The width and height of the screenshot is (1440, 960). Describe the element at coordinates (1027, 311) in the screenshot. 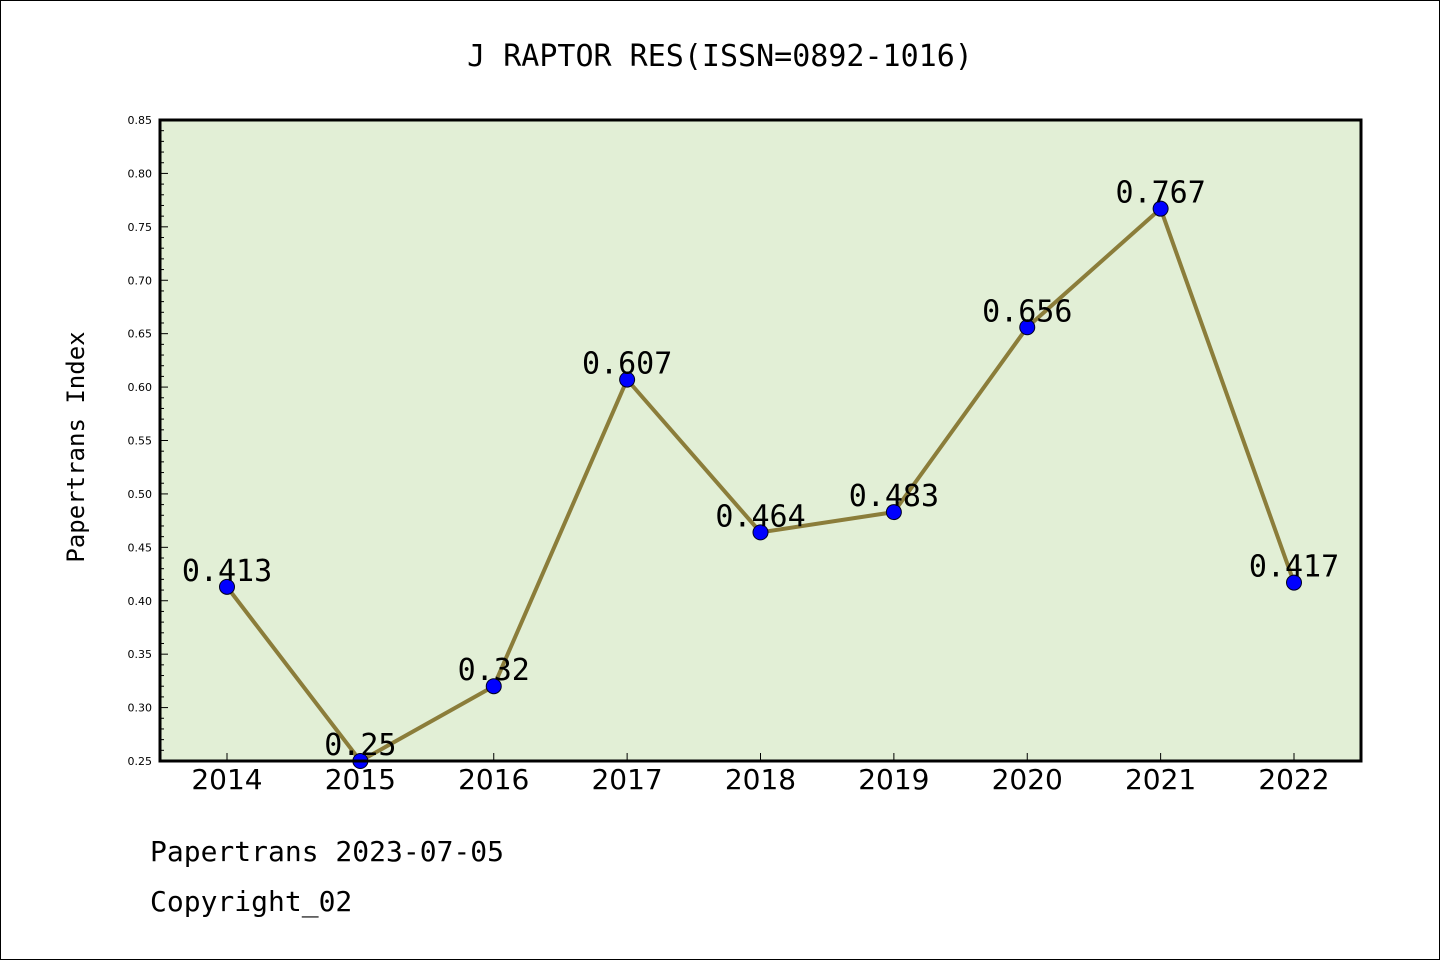

I see `data-label: 0.656` at that location.